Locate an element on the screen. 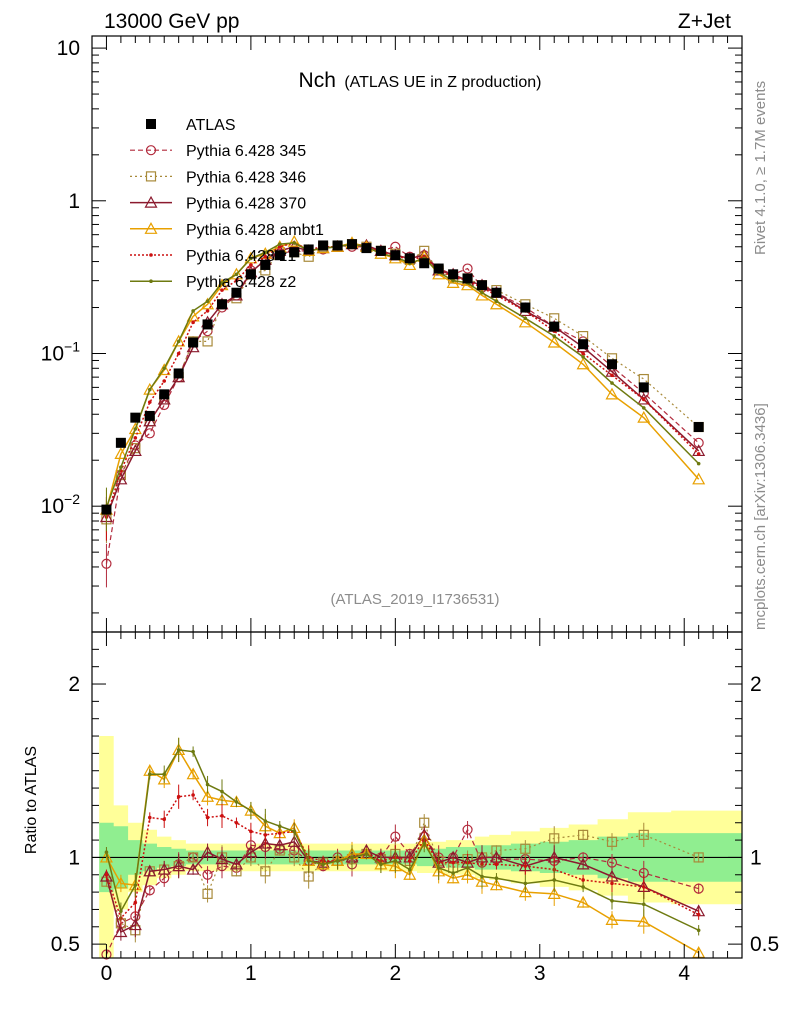 This screenshot has width=786, height=1024. legend-item-6: Pythia 6.428 z1 is located at coordinates (213, 256).